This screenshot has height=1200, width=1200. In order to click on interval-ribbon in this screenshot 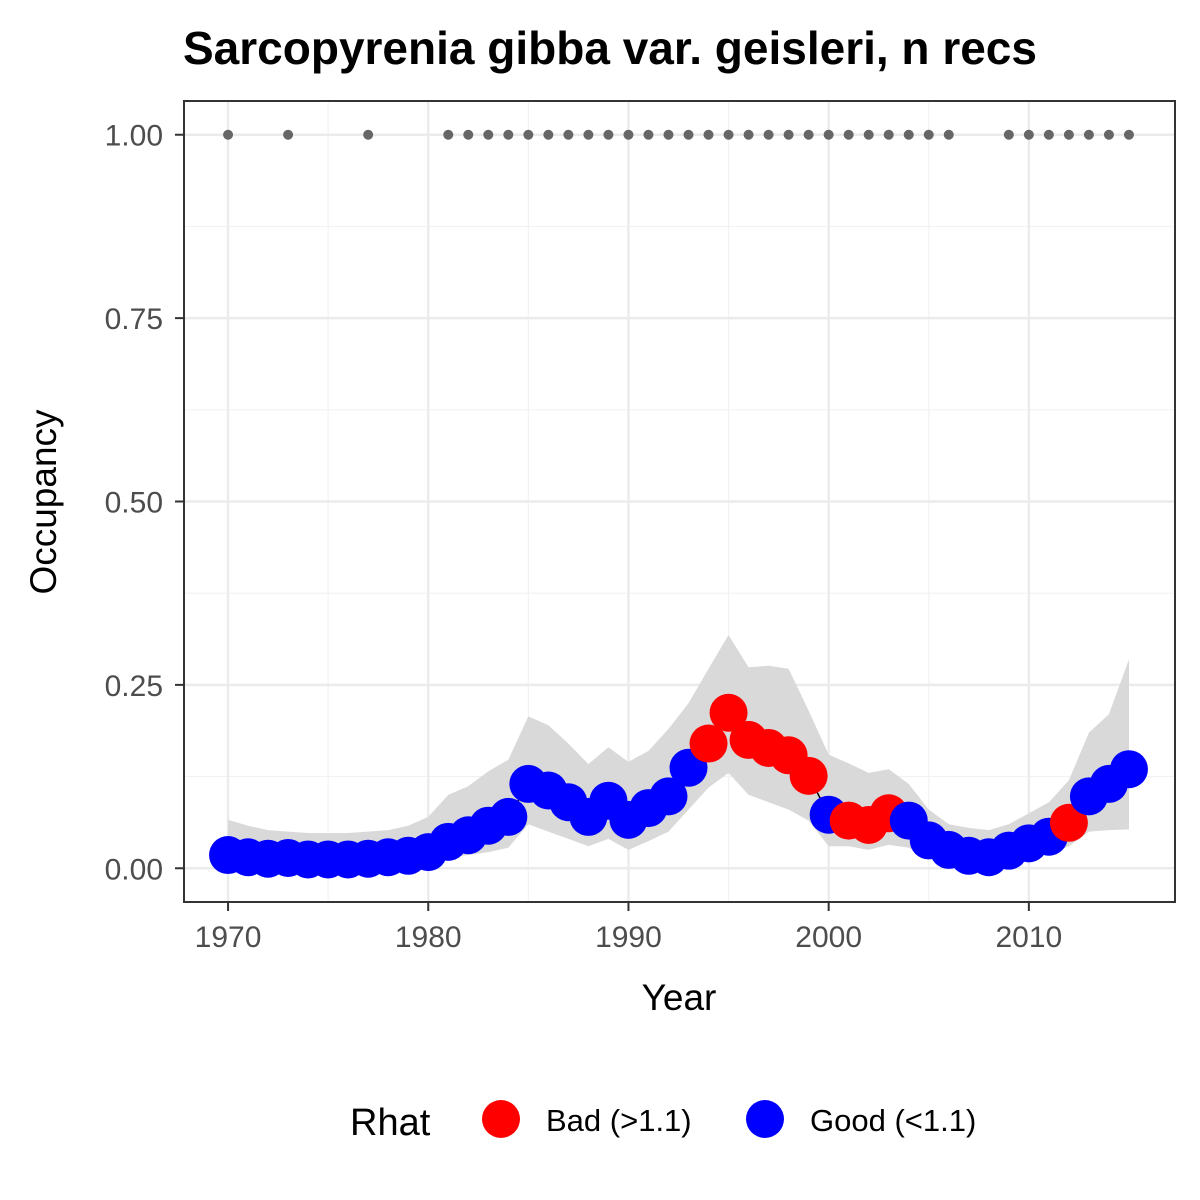, I will do `click(678, 751)`.